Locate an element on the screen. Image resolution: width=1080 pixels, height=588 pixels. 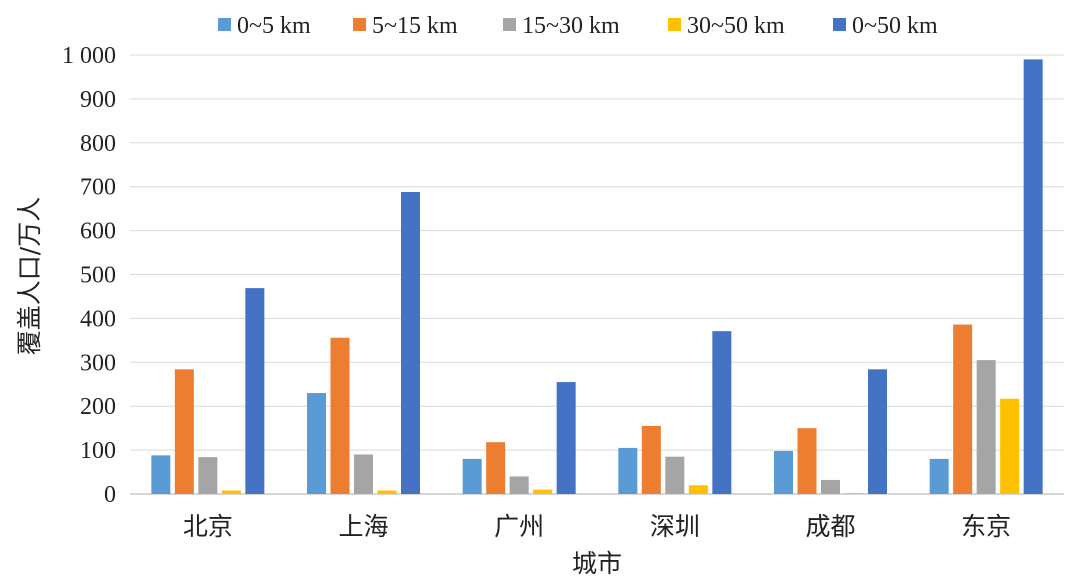
x-axis-title: 城市 is located at coordinates (597, 563).